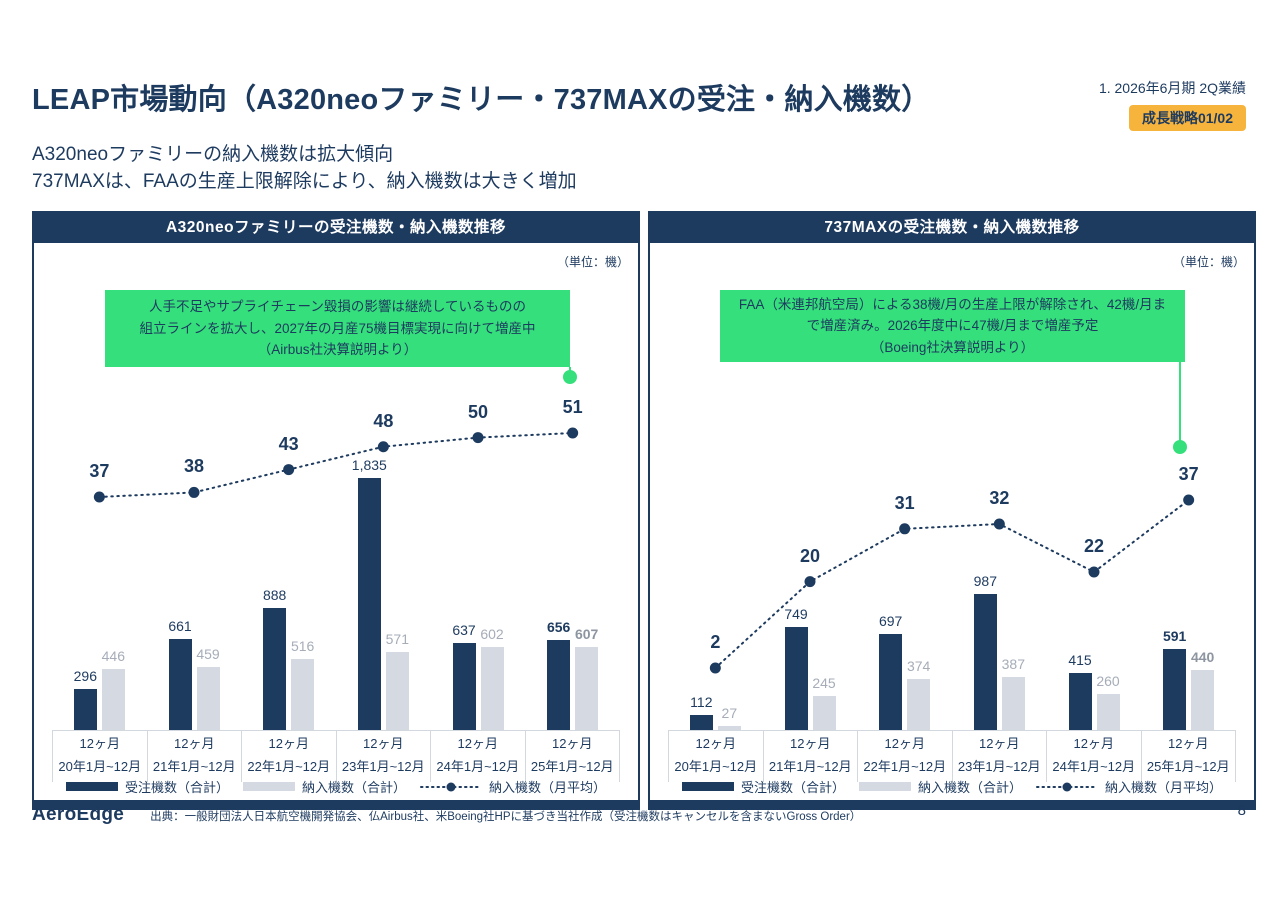  Describe the element at coordinates (383, 420) in the screenshot. I see `line-point-label: 48` at that location.